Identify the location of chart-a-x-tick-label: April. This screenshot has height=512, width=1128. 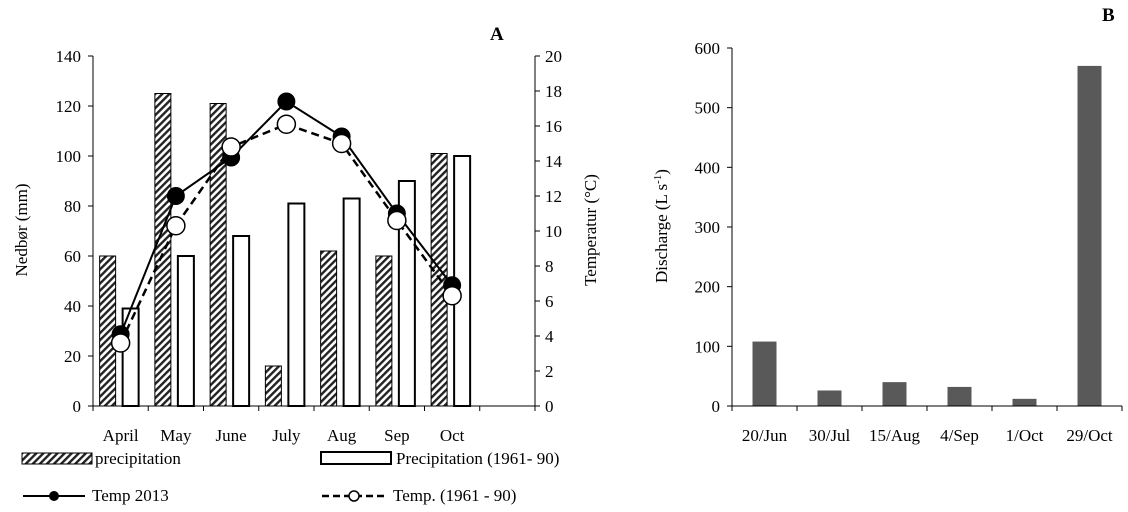
(121, 435).